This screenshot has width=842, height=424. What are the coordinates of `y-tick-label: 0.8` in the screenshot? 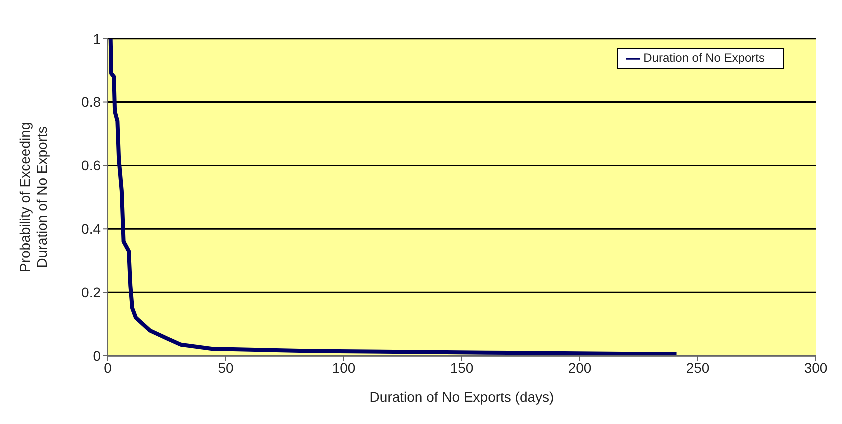 It's located at (92, 102).